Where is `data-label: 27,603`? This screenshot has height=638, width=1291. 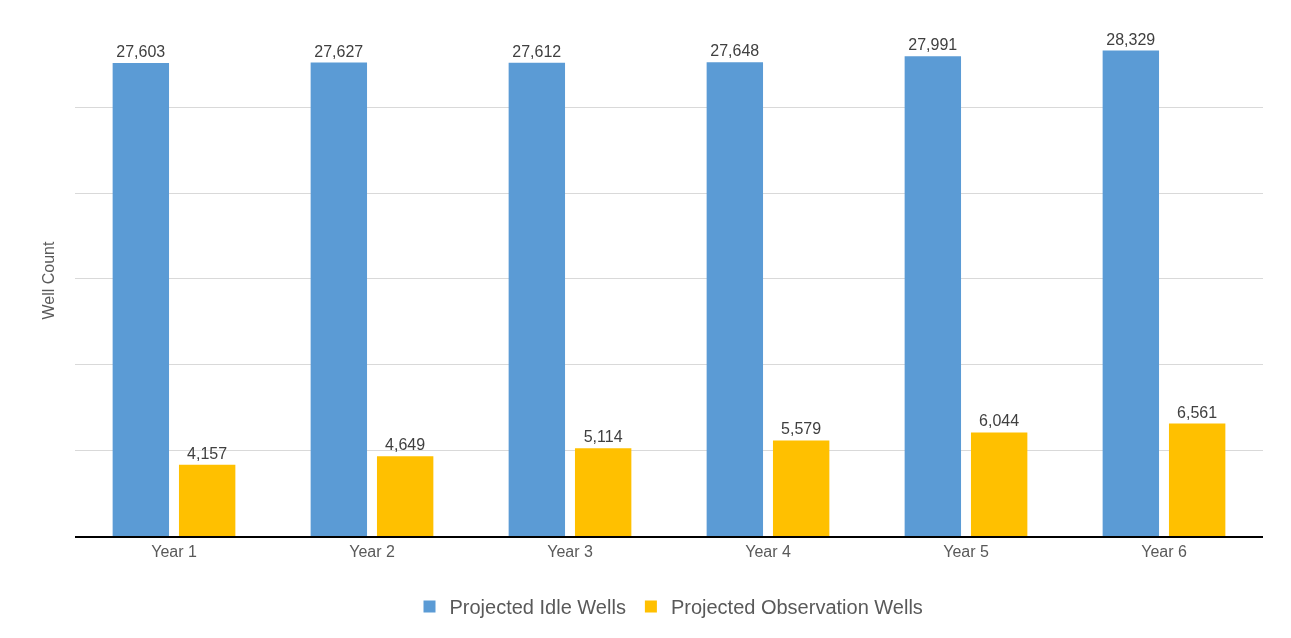 data-label: 27,603 is located at coordinates (141, 51).